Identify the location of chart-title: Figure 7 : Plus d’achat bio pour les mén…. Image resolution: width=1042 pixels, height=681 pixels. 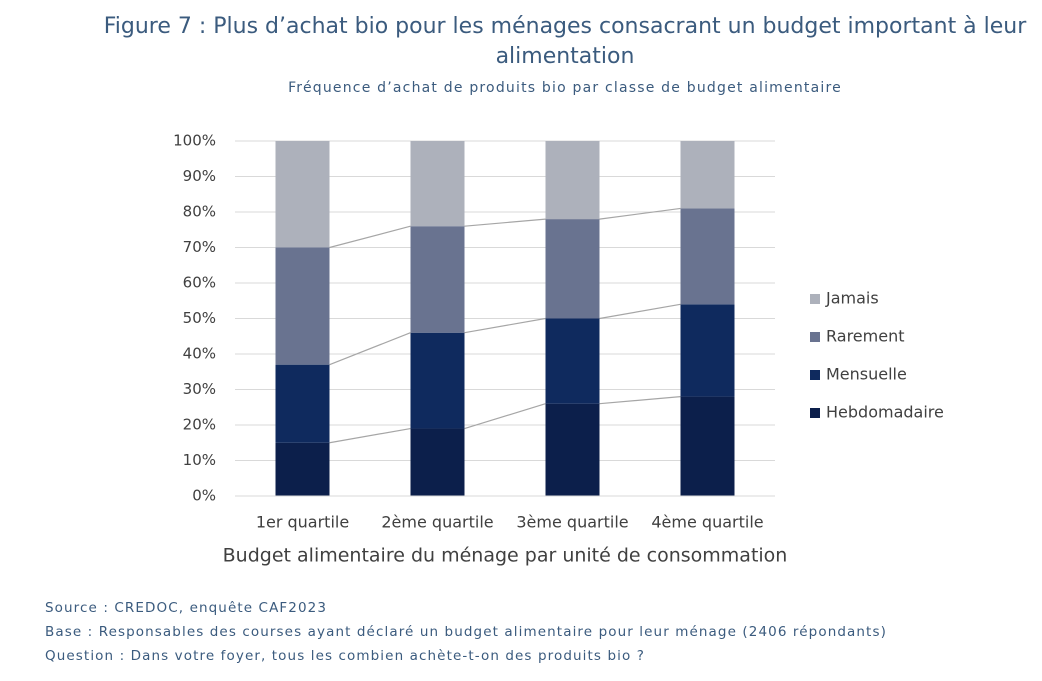
(565, 41).